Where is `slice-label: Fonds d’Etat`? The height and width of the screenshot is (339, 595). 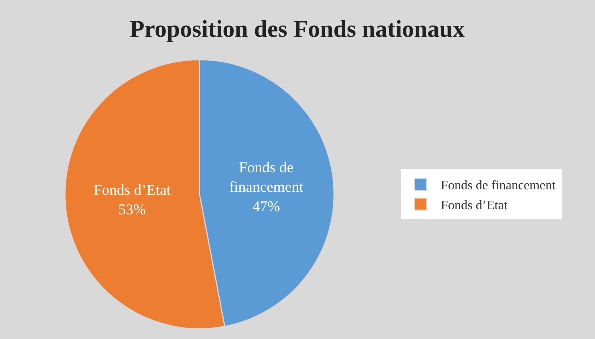 slice-label: Fonds d’Etat is located at coordinates (133, 191).